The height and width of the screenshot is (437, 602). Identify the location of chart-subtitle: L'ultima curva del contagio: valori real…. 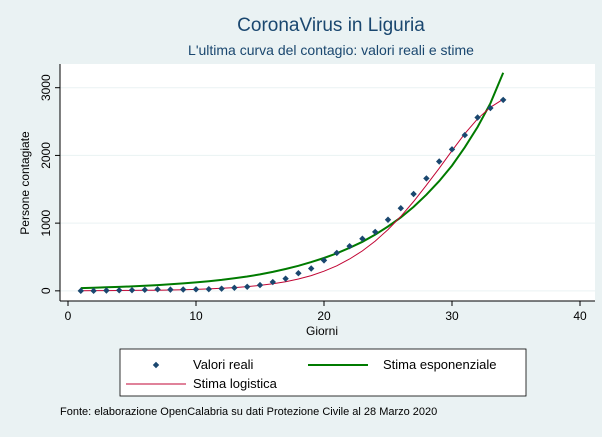
(331, 50).